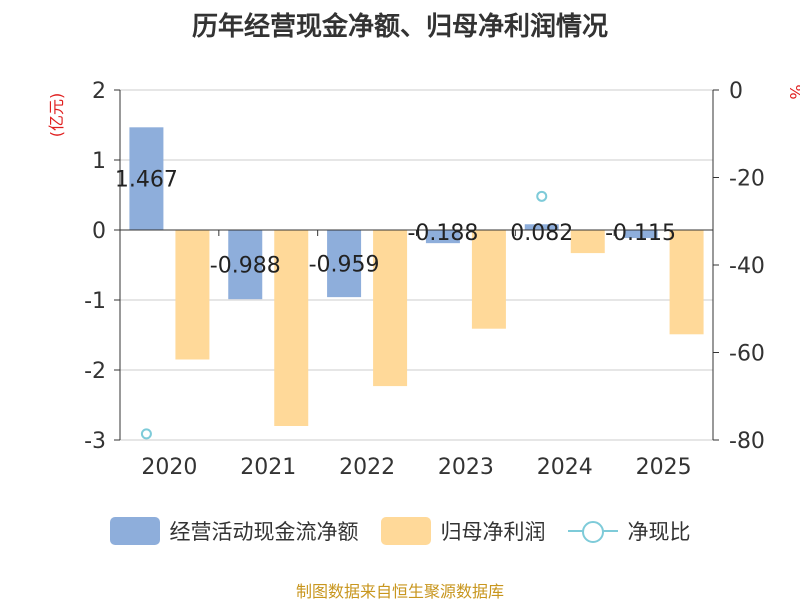 This screenshot has width=800, height=602. Describe the element at coordinates (367, 467) in the screenshot. I see `x-tick-label: 2022` at that location.